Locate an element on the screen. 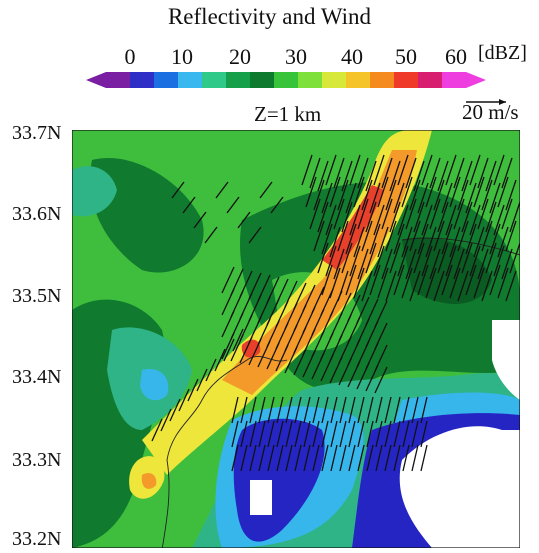 The image size is (539, 553). orange-cell is located at coordinates (149, 481).